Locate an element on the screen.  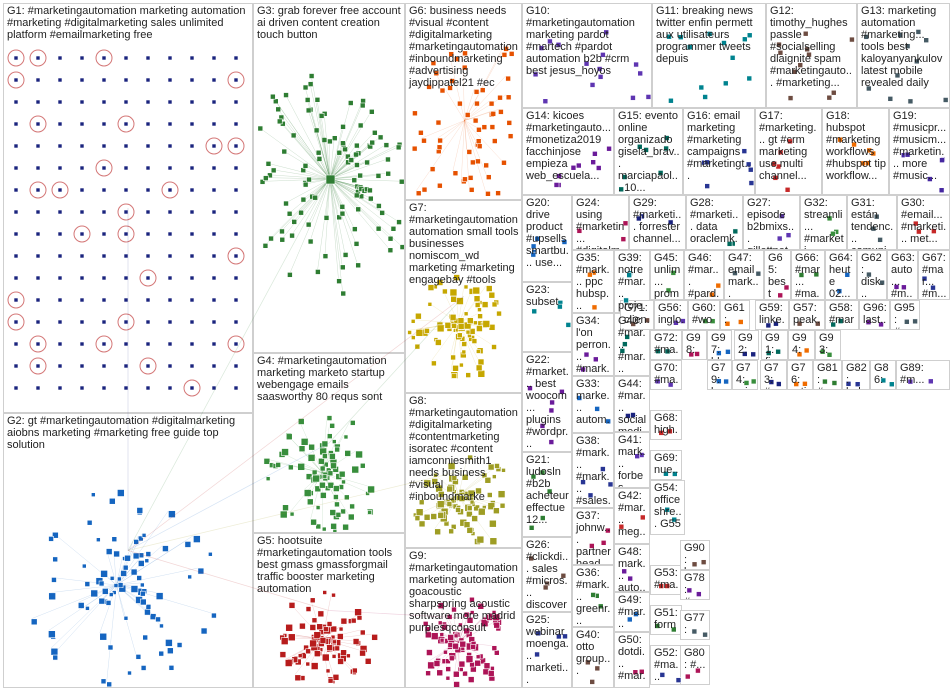
group-g10-nodes is located at coordinates (591, 67).